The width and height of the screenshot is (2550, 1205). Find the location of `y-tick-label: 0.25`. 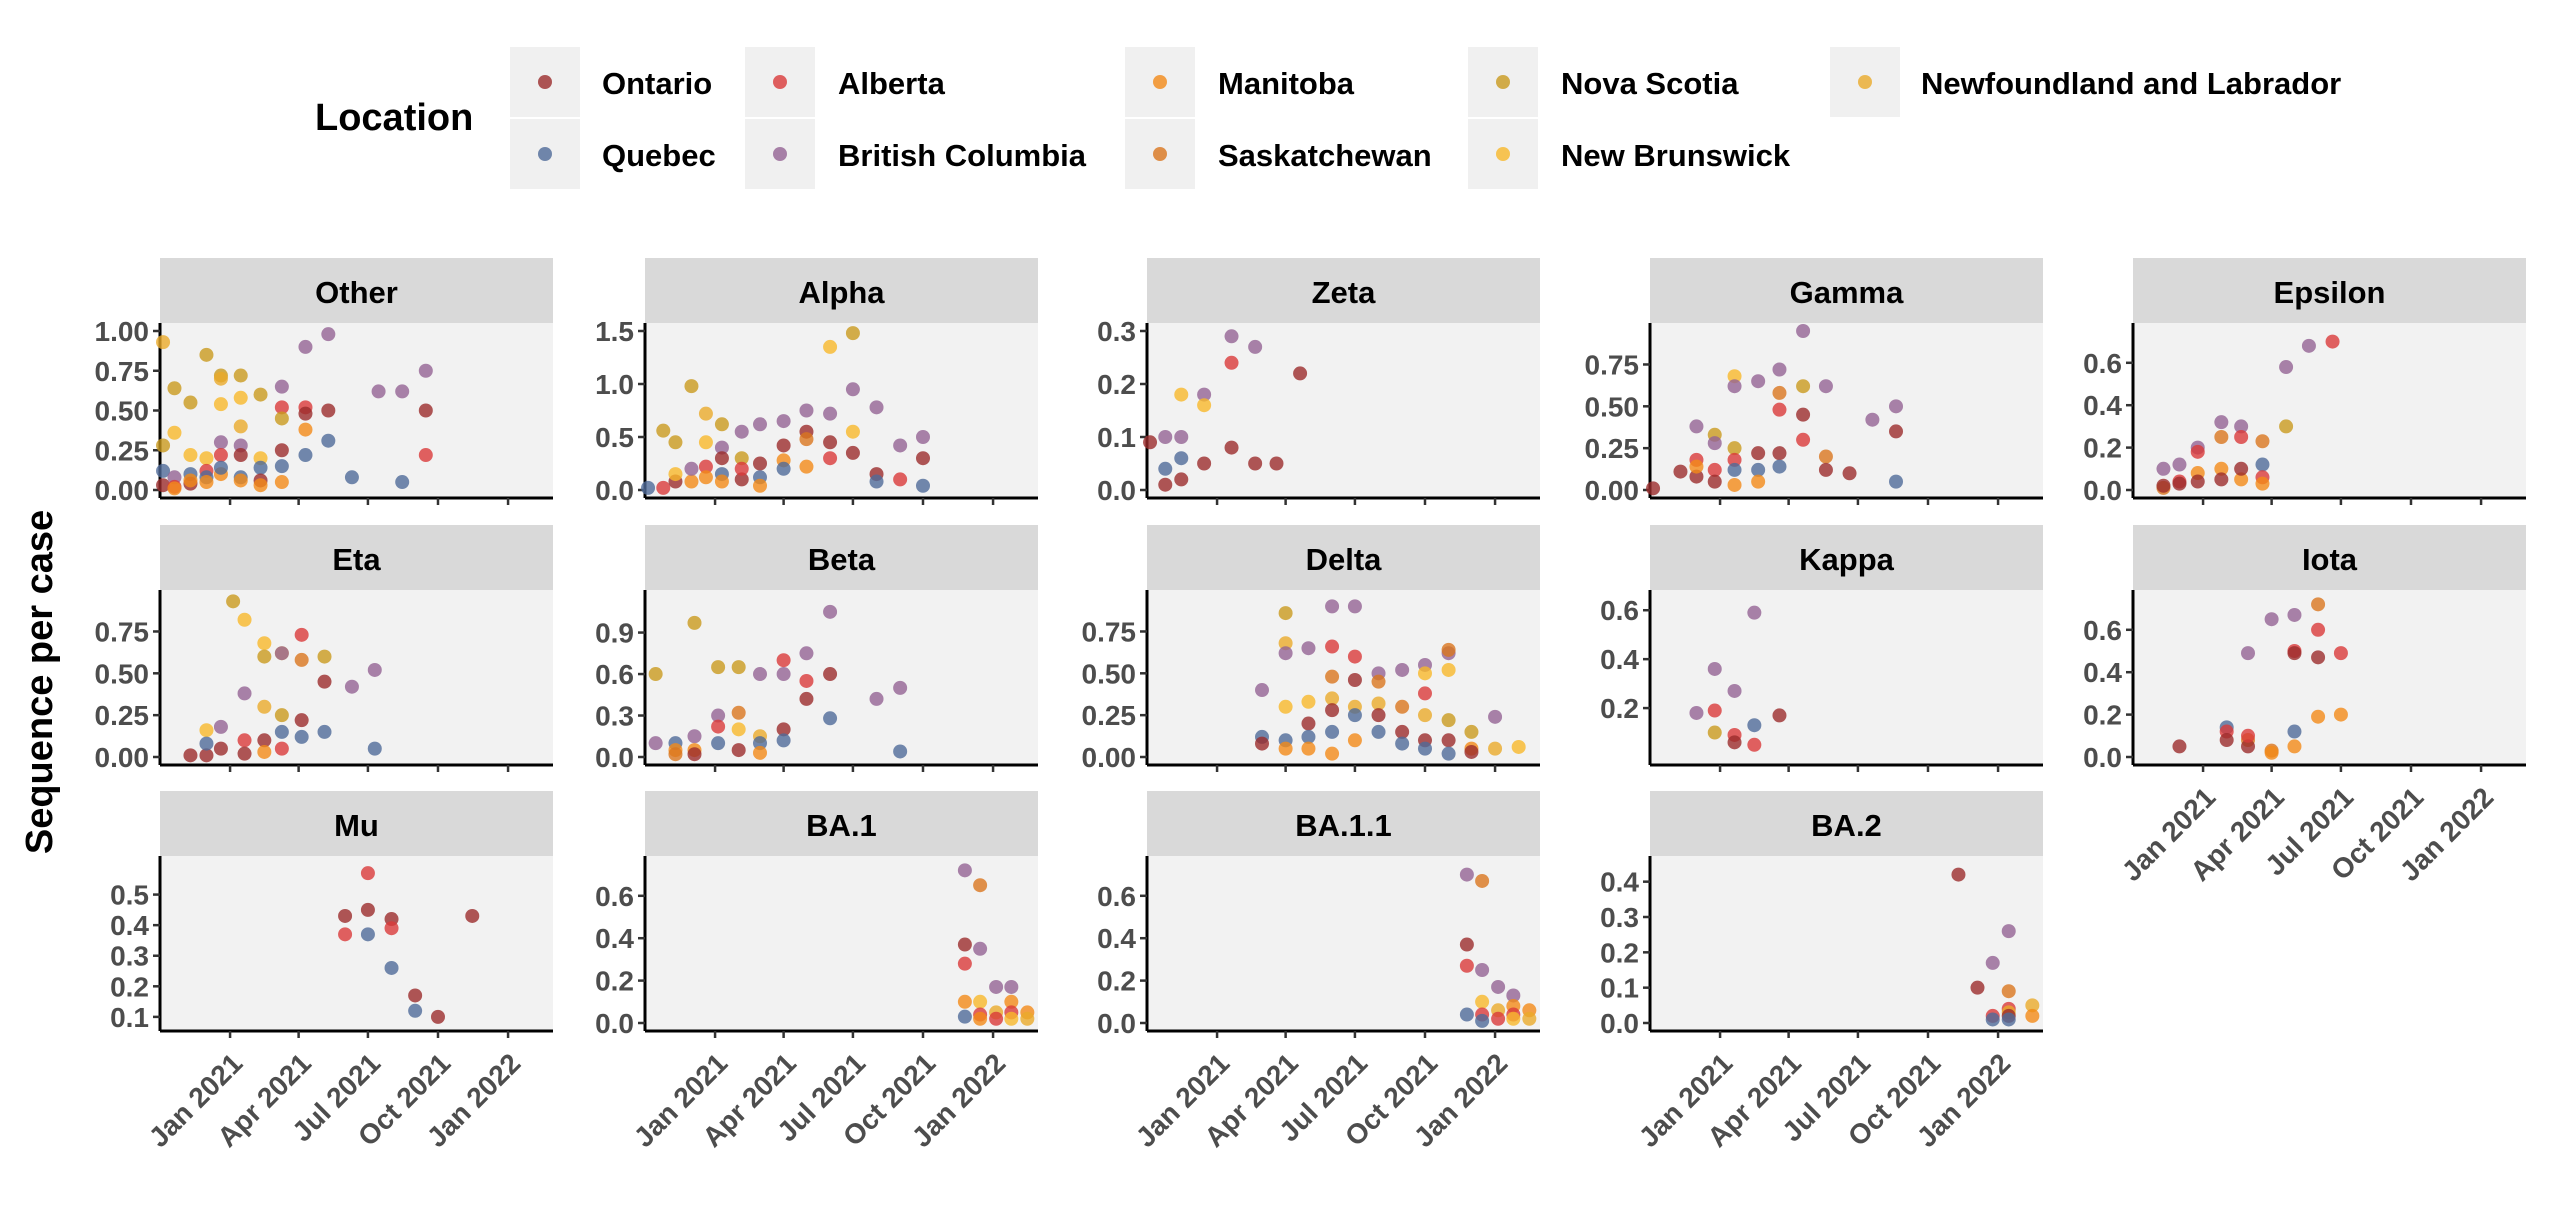

y-tick-label: 0.25 is located at coordinates (122, 715).